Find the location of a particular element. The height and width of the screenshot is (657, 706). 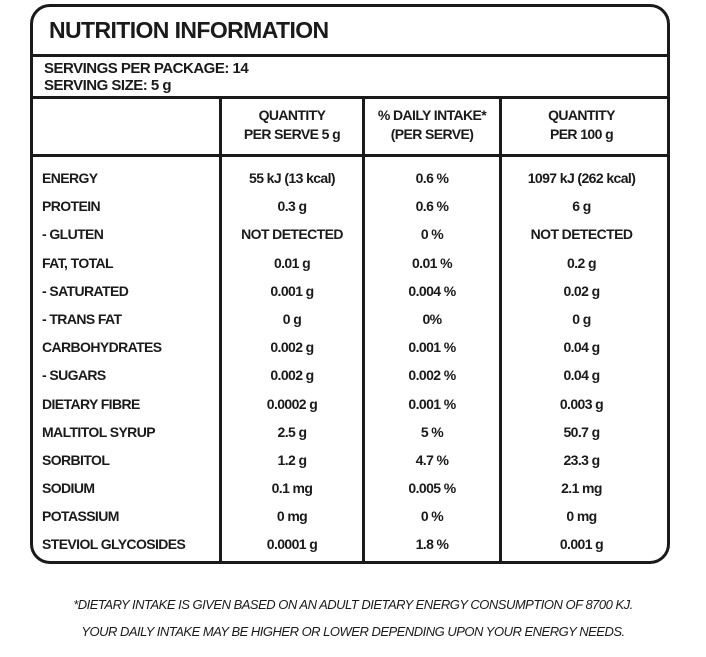

nutrient-name-text: FAT, TOTAL is located at coordinates (78, 262).